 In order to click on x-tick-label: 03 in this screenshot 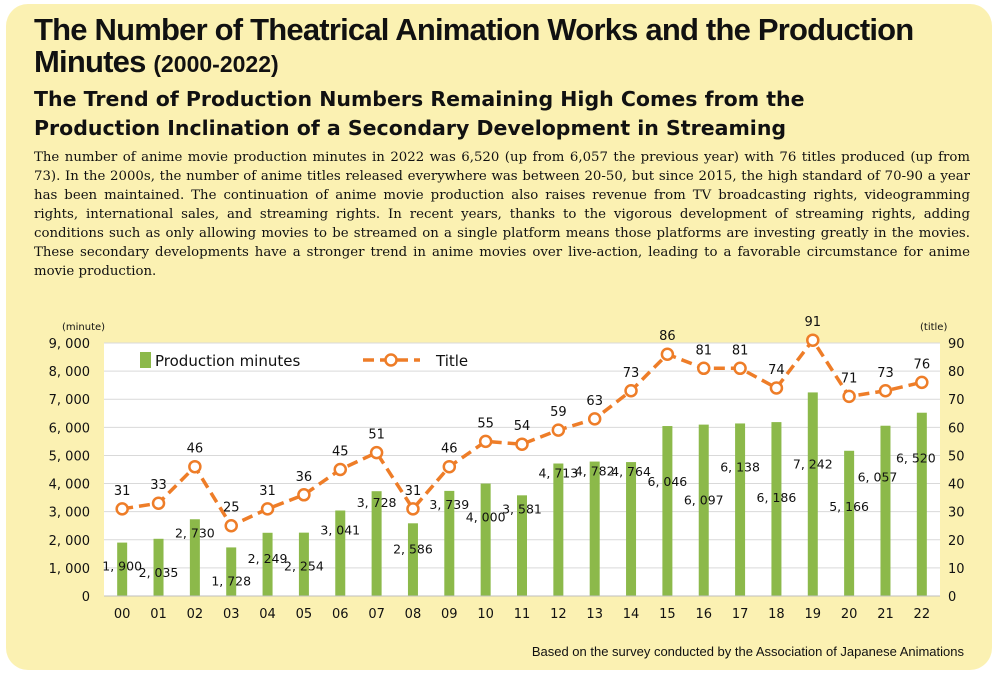, I will do `click(231, 614)`.